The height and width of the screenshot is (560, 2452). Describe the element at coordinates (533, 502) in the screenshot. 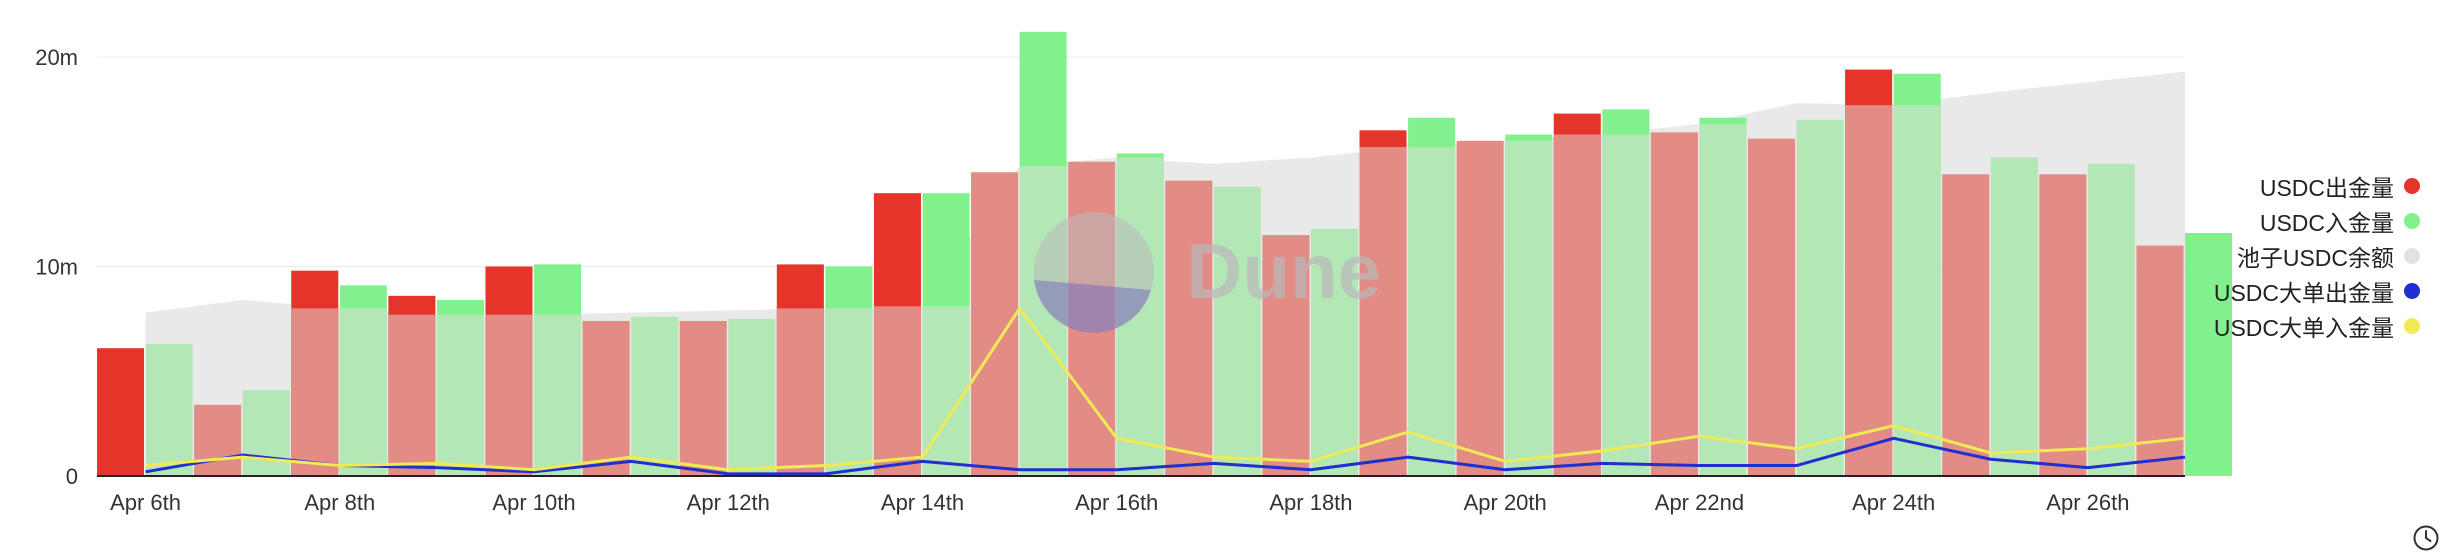

I see `x-tick-label: Apr 10th` at that location.